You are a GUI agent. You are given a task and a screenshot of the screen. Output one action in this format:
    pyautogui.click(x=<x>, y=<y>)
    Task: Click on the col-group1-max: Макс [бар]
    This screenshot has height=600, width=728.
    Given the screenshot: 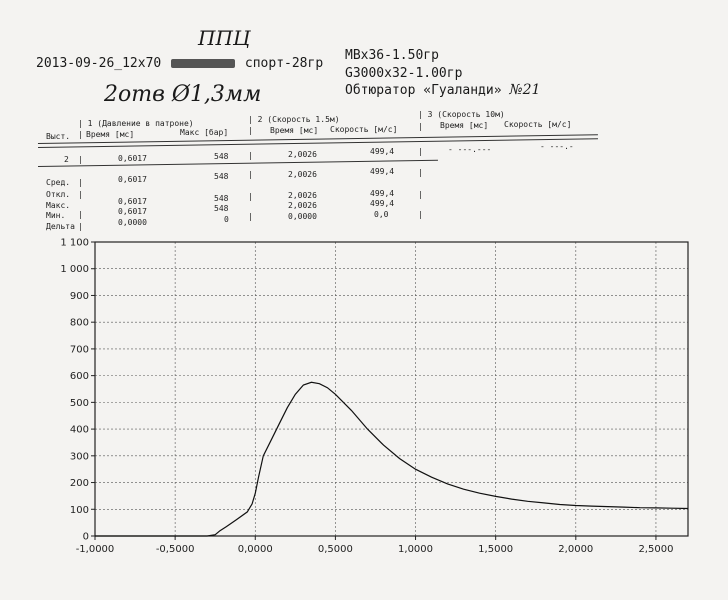 What is the action you would take?
    pyautogui.click(x=204, y=132)
    